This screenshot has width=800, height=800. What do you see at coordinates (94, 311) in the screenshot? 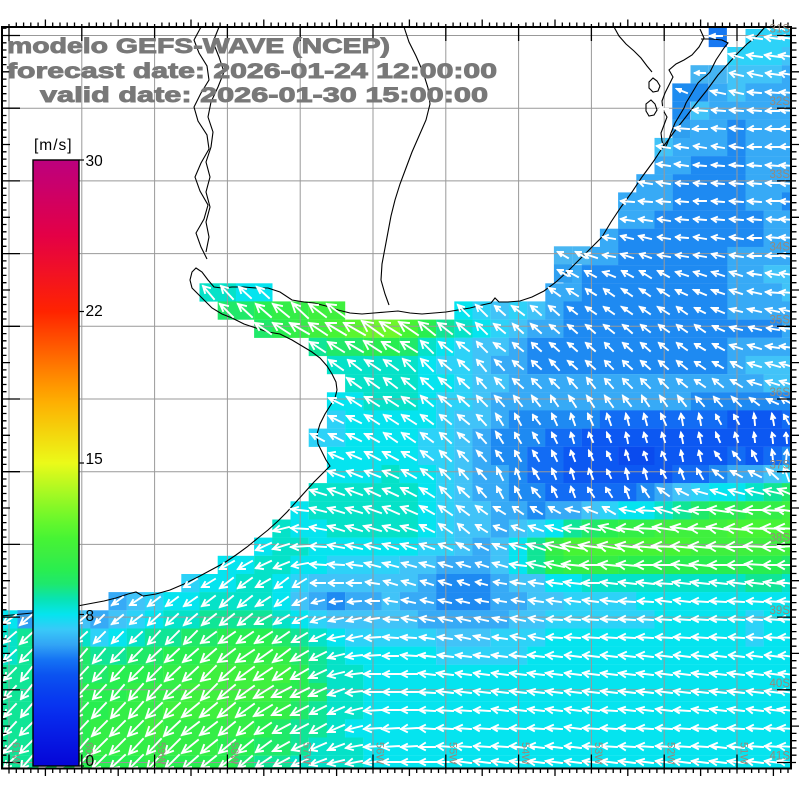
I see `svg-text: 22` at bounding box center [94, 311].